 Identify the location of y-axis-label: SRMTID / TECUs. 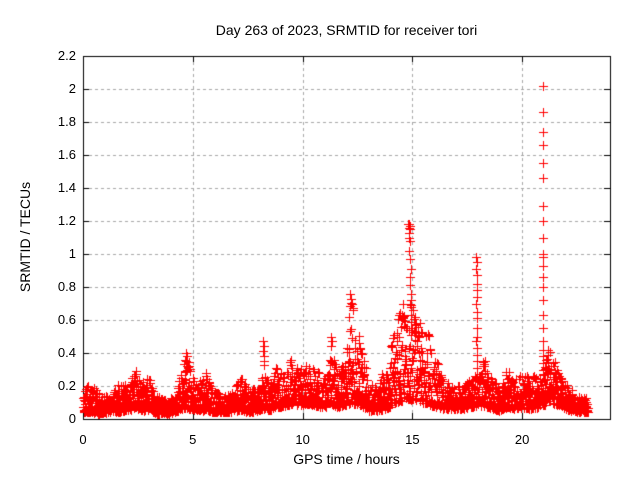
(25, 237).